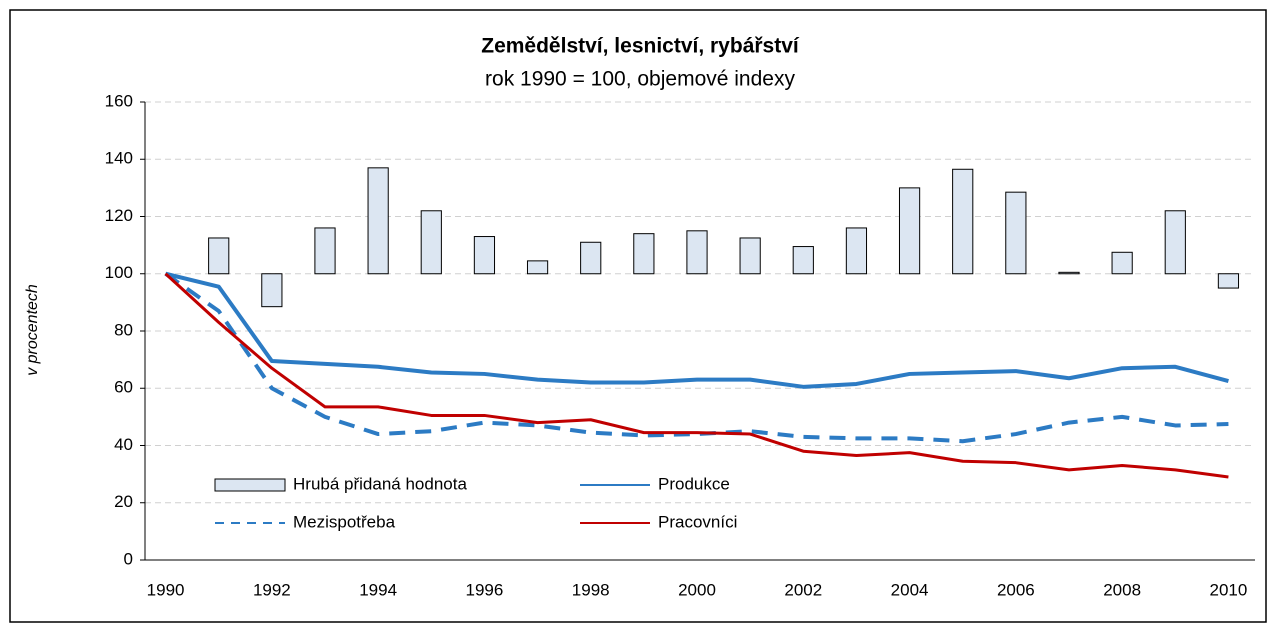 The width and height of the screenshot is (1276, 632). Describe the element at coordinates (591, 589) in the screenshot. I see `x-tick-label: 1998` at that location.